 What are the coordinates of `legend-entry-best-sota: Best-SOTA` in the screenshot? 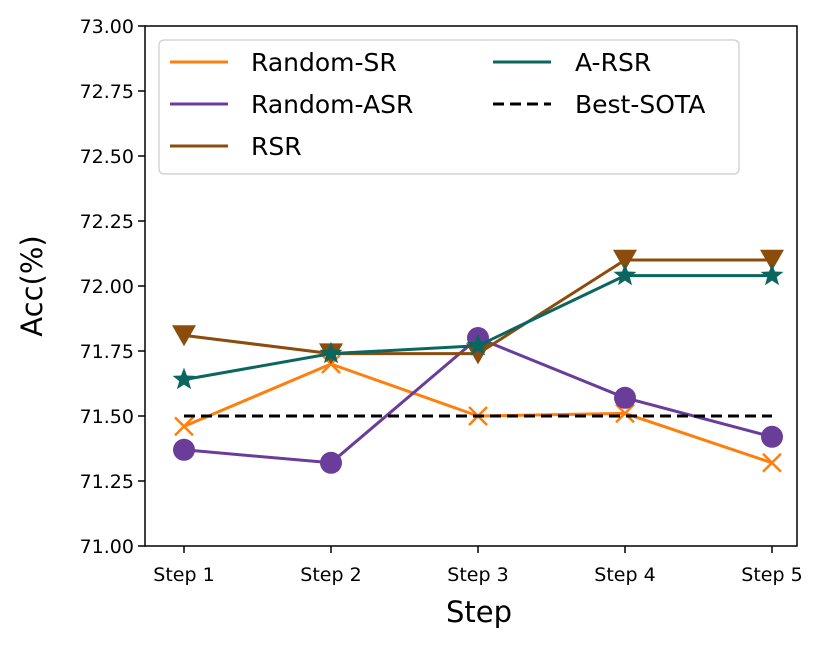 It's located at (599, 104).